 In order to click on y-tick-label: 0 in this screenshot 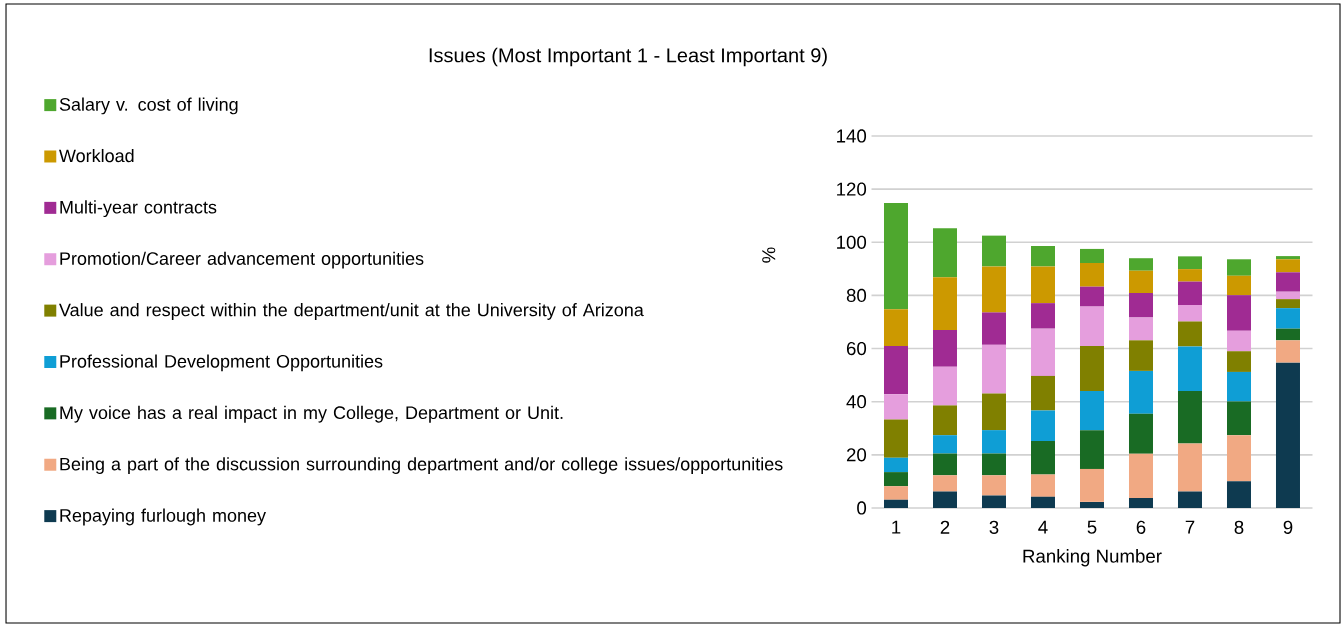, I will do `click(862, 508)`.